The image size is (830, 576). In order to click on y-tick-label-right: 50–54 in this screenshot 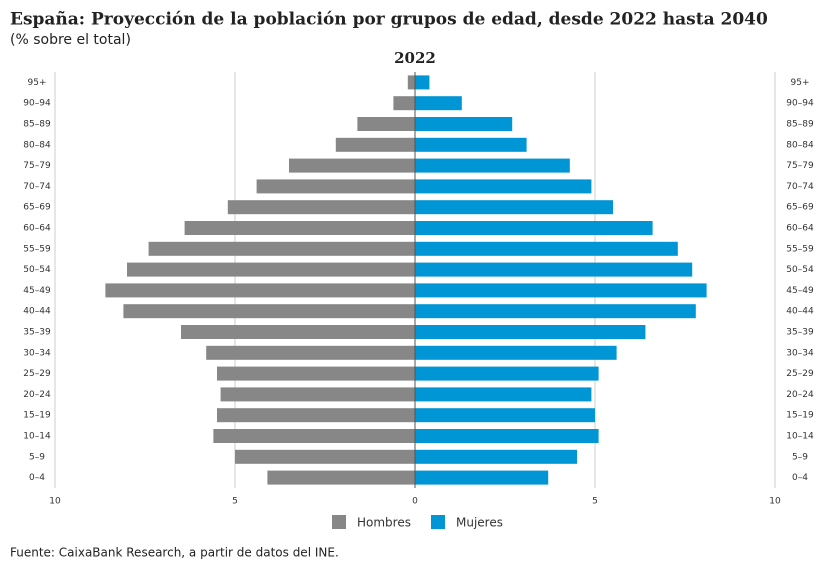, I will do `click(800, 270)`.